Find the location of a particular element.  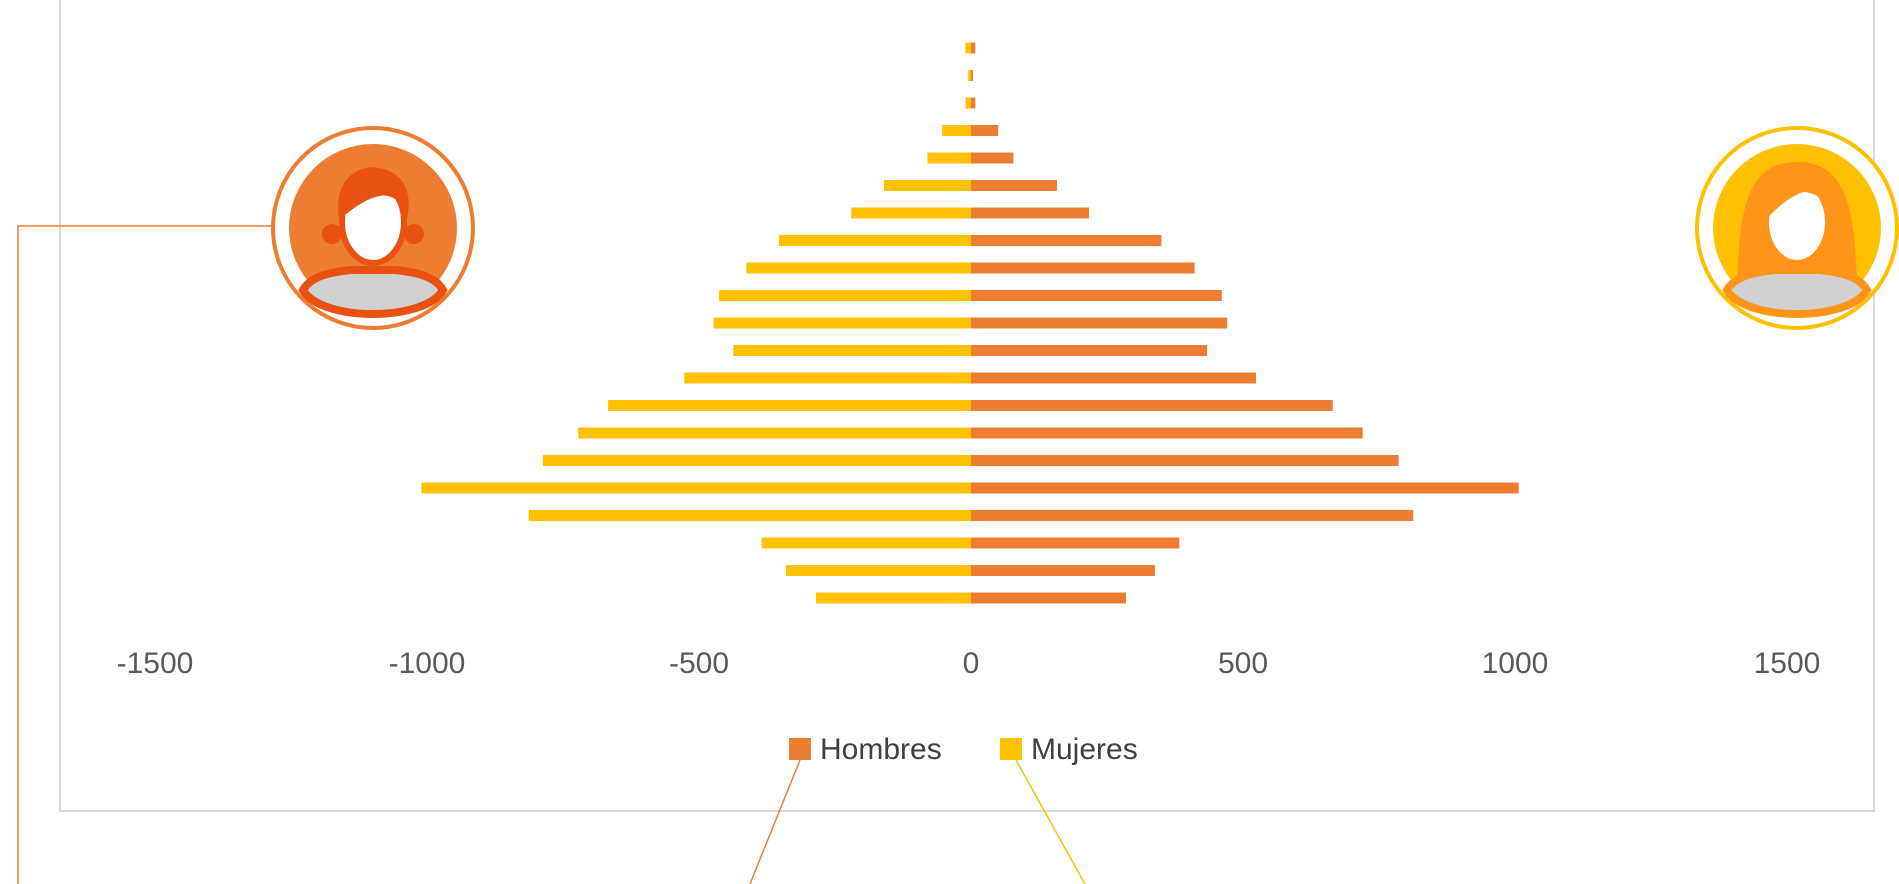

legend-swatch-mujeres is located at coordinates (1011, 749).